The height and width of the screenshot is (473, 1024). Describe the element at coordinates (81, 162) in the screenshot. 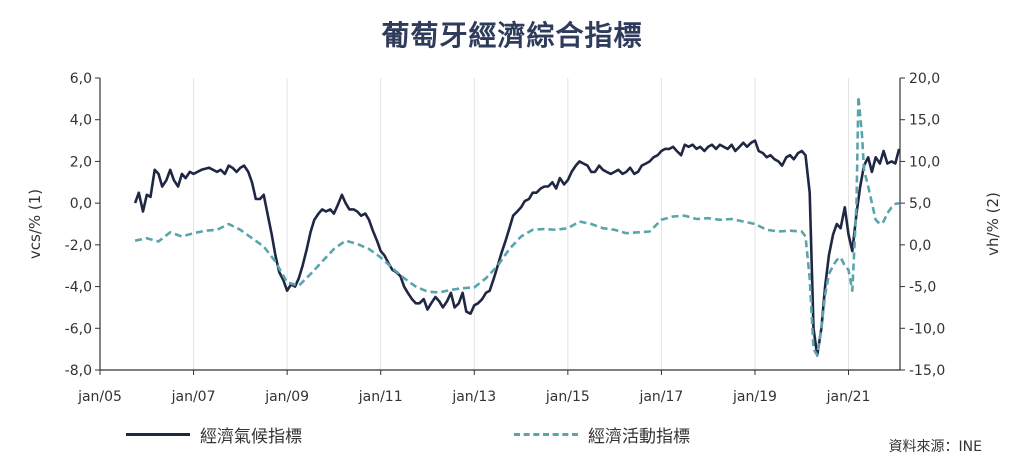

I see `left-tick-label: 2,0` at that location.